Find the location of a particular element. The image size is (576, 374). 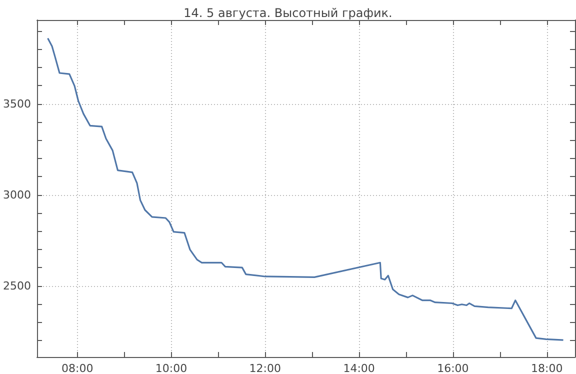

x-tick-label: 08:00 is located at coordinates (78, 368).